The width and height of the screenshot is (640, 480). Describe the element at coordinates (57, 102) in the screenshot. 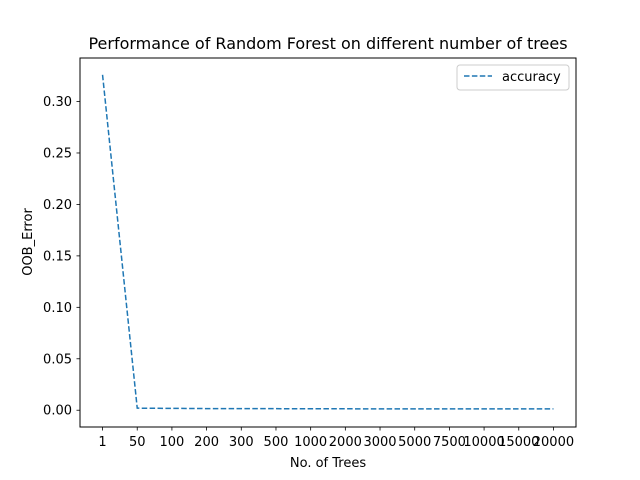

I see `y-tick-label: 0.30` at that location.